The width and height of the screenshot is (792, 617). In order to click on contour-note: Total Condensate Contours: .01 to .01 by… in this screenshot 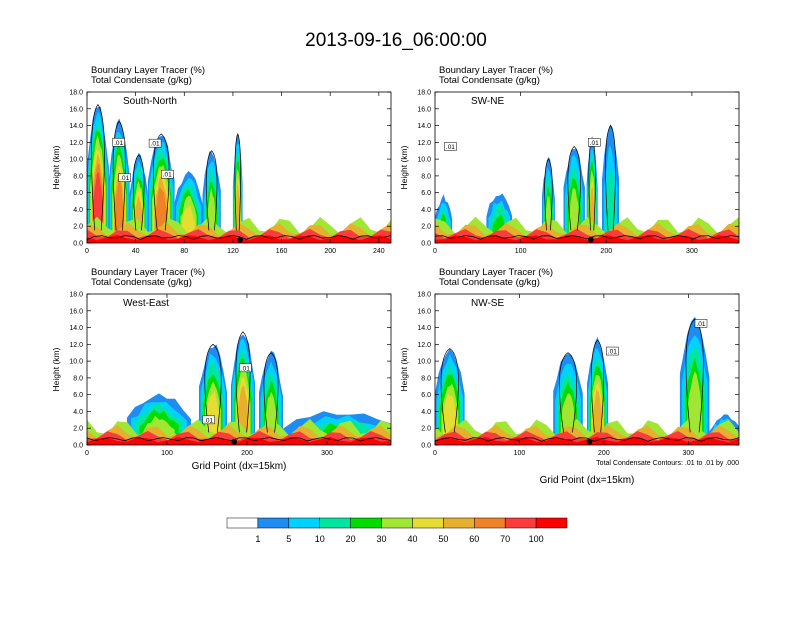, I will do `click(667, 463)`.